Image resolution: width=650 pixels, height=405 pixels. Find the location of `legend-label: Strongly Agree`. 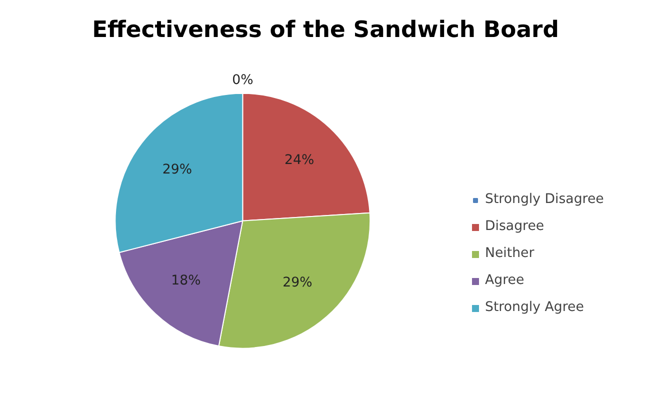

legend-label: Strongly Agree is located at coordinates (534, 307).